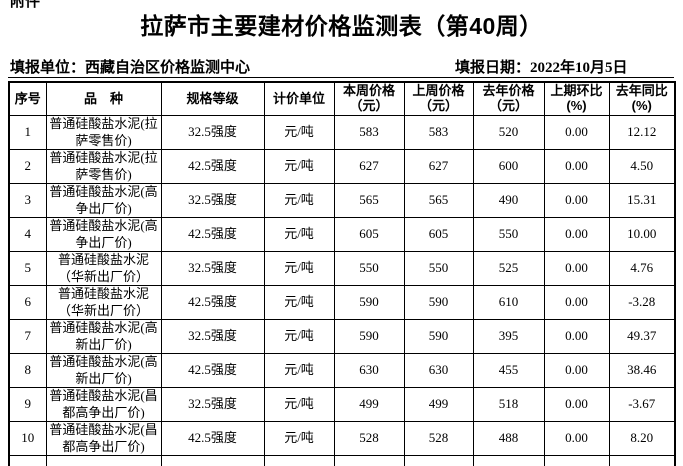  What do you see at coordinates (299, 98) in the screenshot?
I see `header-pricing-unit: 计价单位` at bounding box center [299, 98].